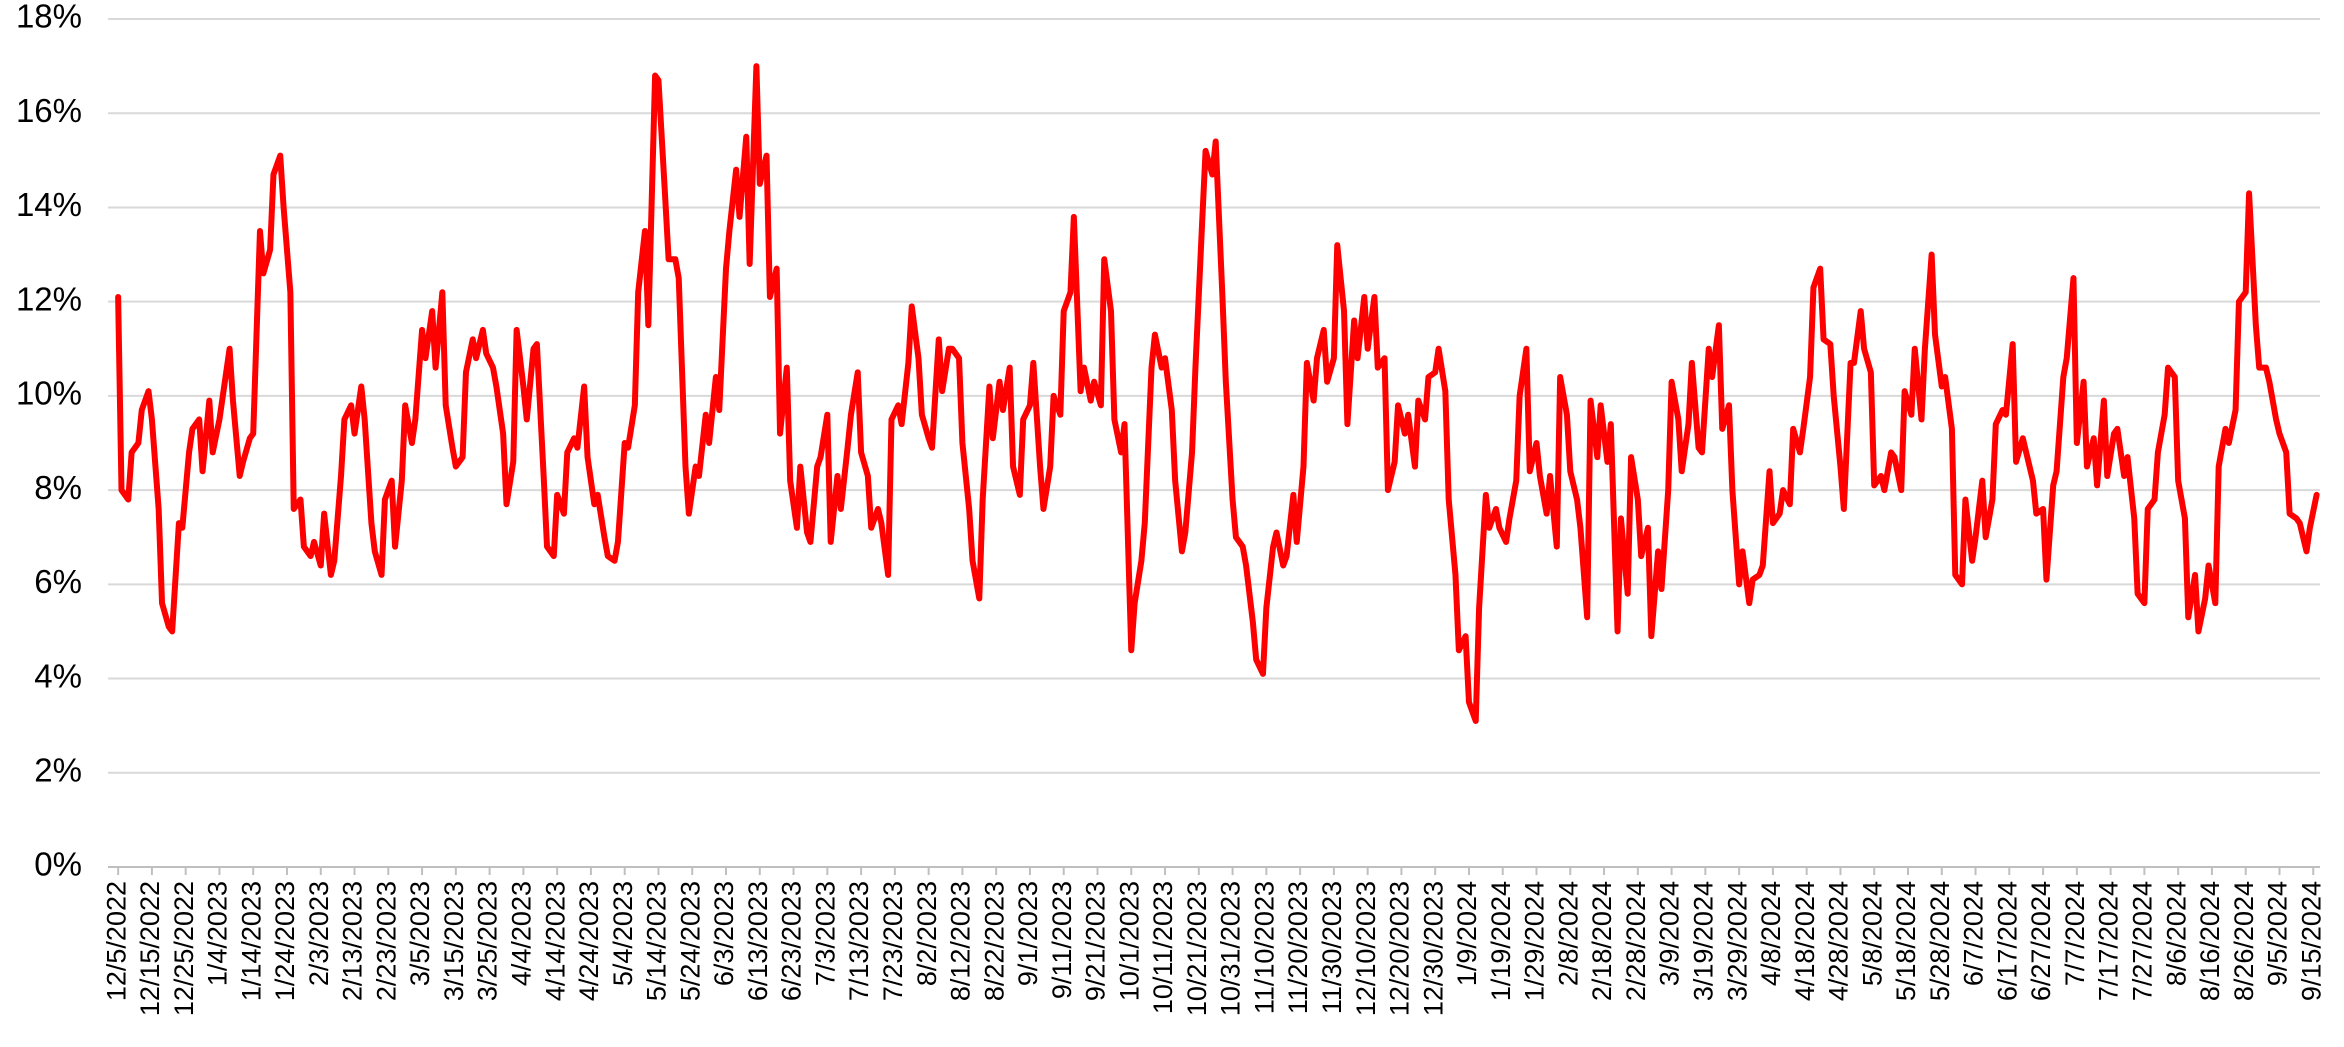  I want to click on x-tick-label: 2/18/2024, so click(1602, 941).